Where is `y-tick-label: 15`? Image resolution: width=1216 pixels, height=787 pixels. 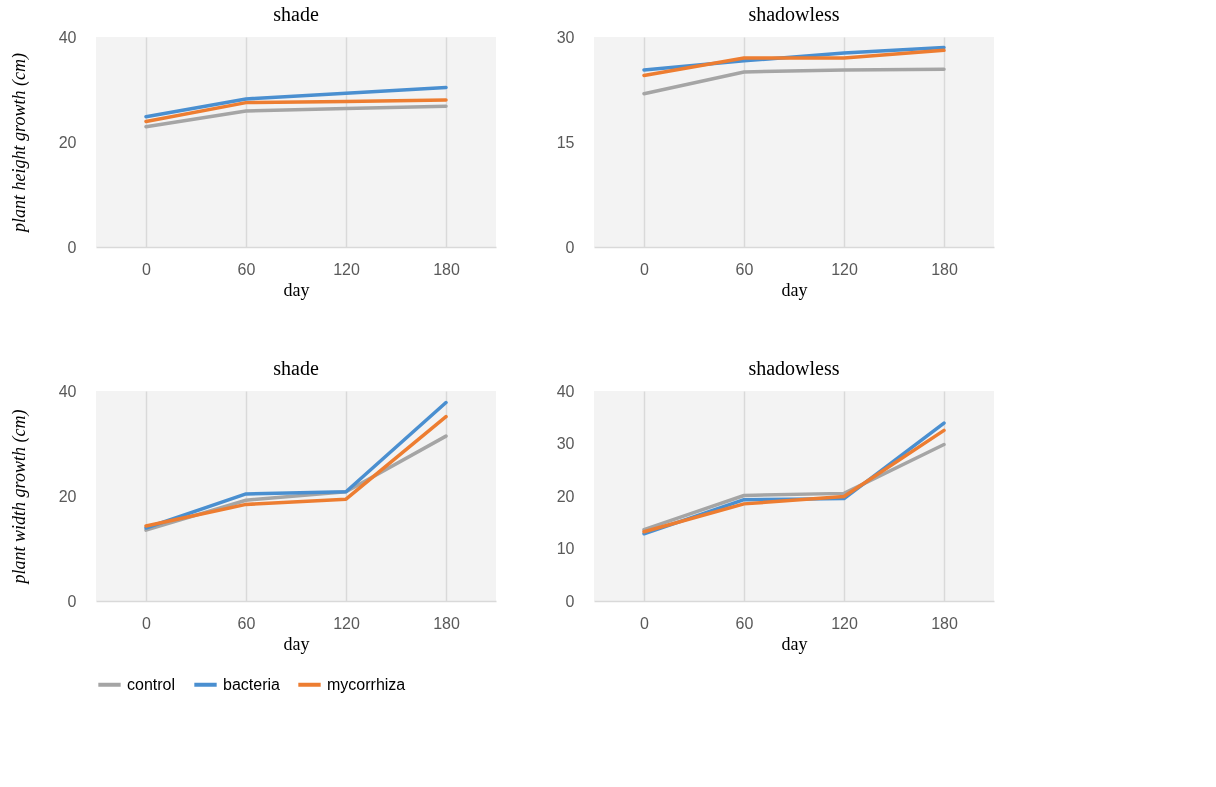
y-tick-label: 15 is located at coordinates (565, 142).